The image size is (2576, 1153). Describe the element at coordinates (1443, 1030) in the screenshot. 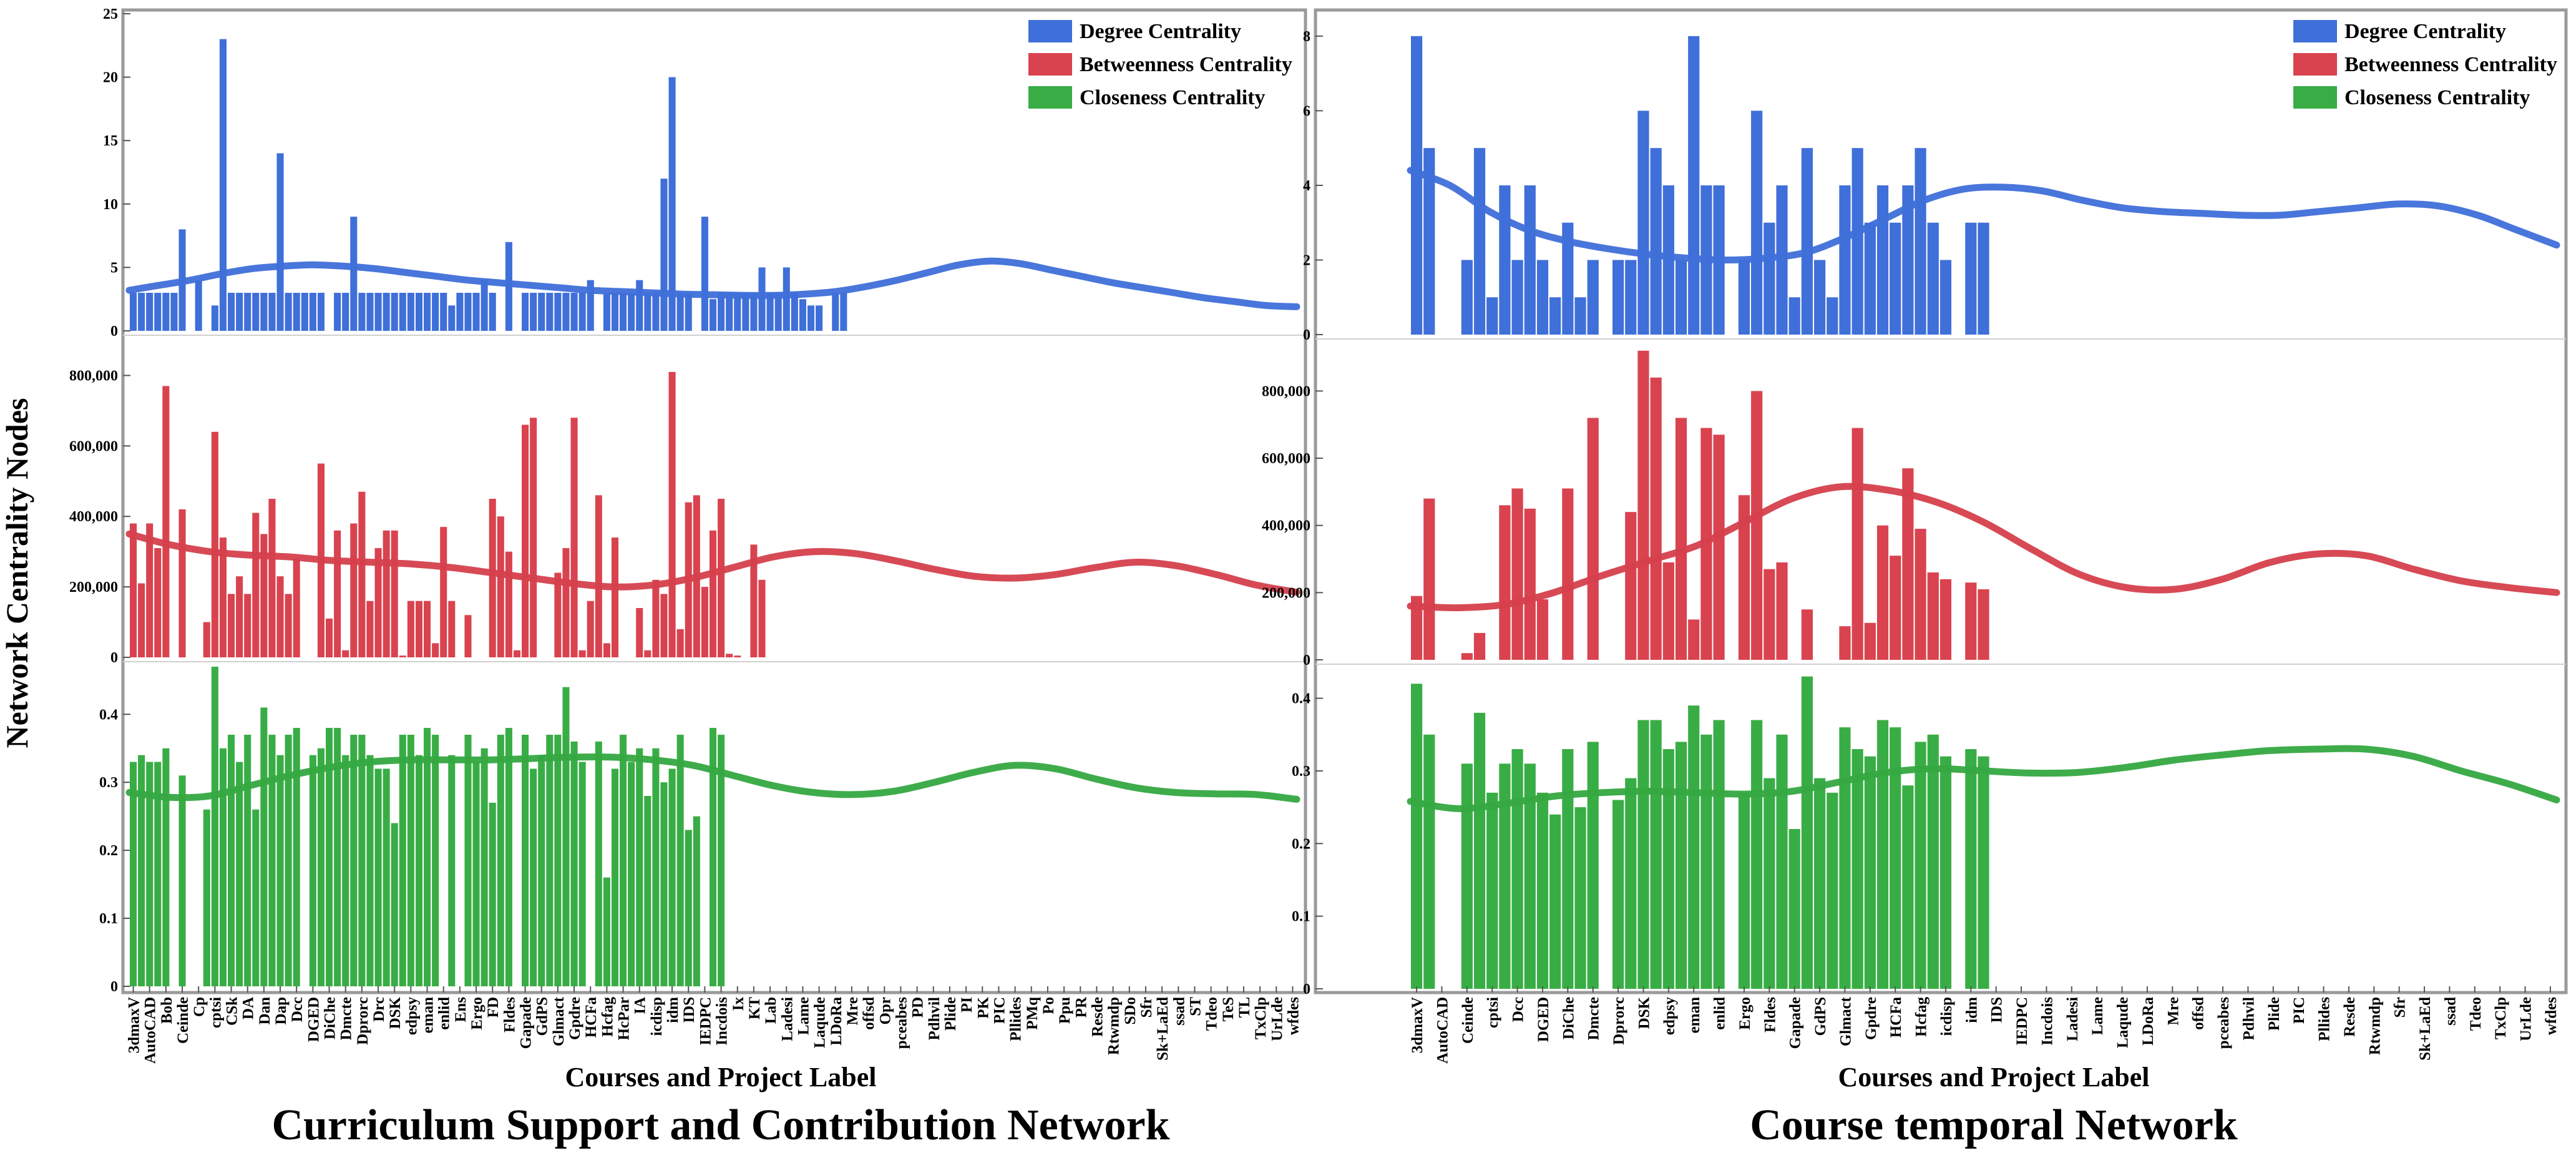

I see `x-tick-label: AutoCAD` at that location.